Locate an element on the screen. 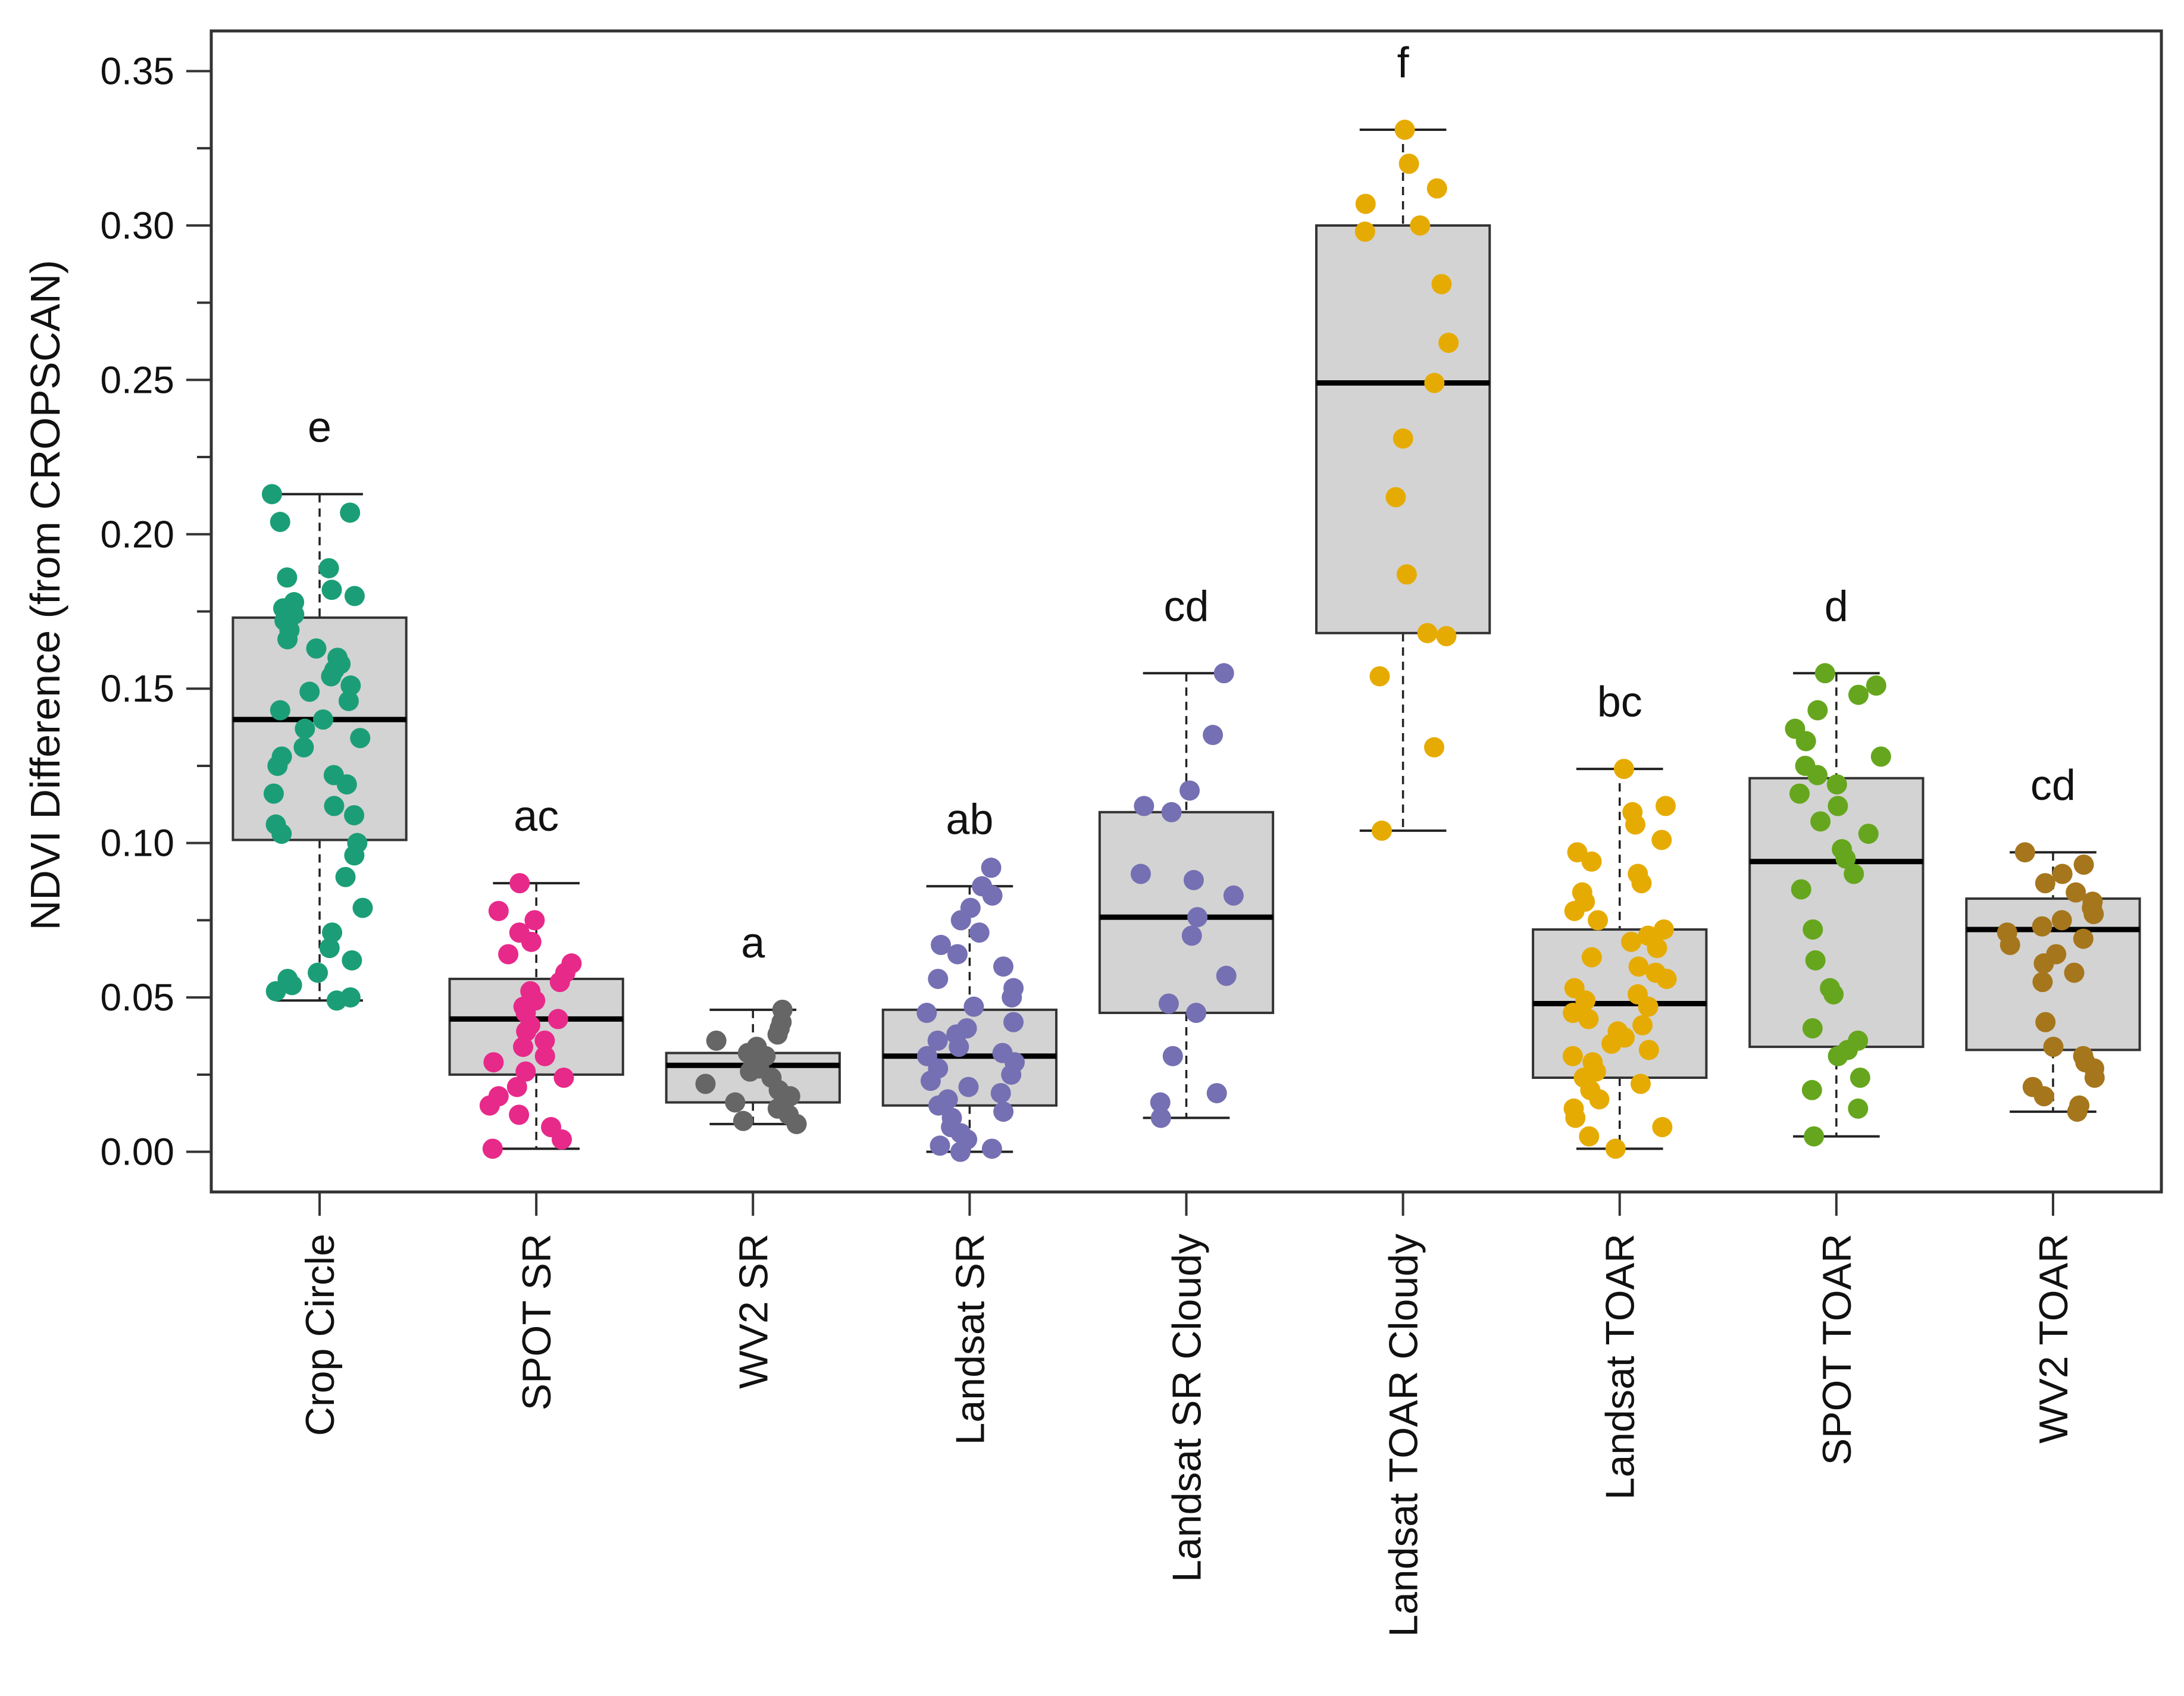 The width and height of the screenshot is (2184, 1696). significance-letter: e is located at coordinates (319, 427).